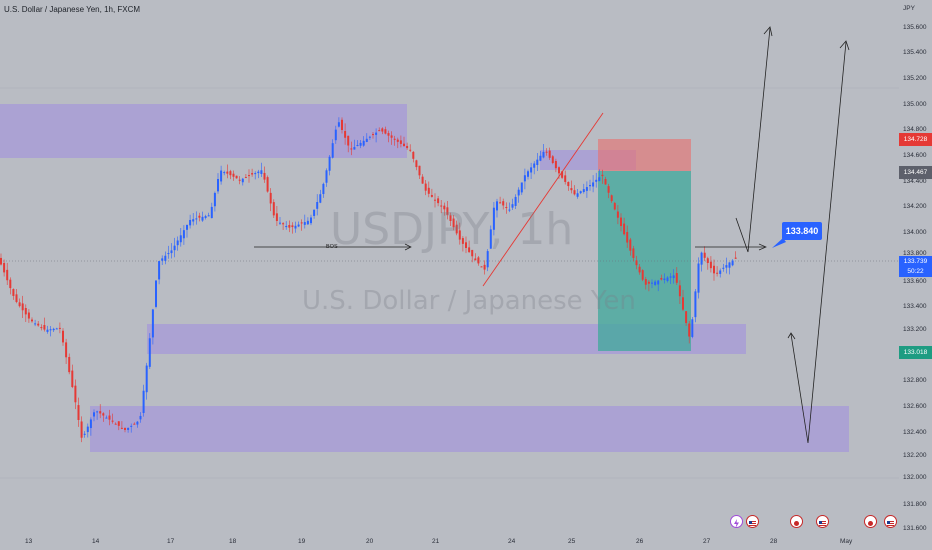  Describe the element at coordinates (512, 541) in the screenshot. I see `time-label: 24` at that location.